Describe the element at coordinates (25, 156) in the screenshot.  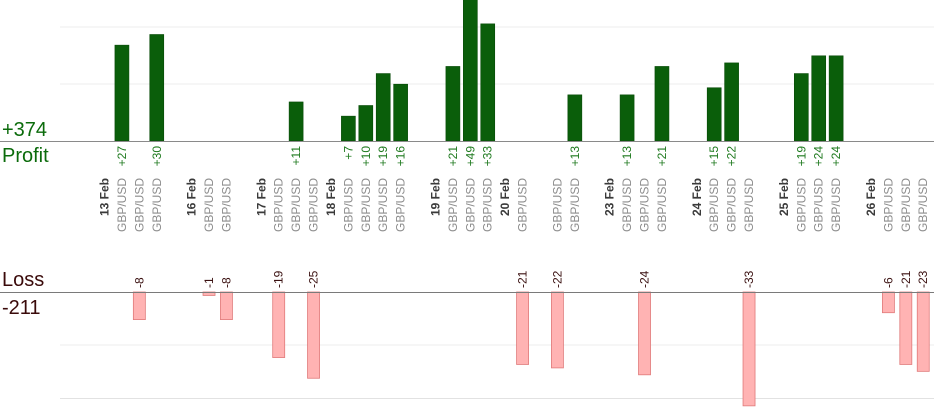
I see `profit-label: Profit` at that location.